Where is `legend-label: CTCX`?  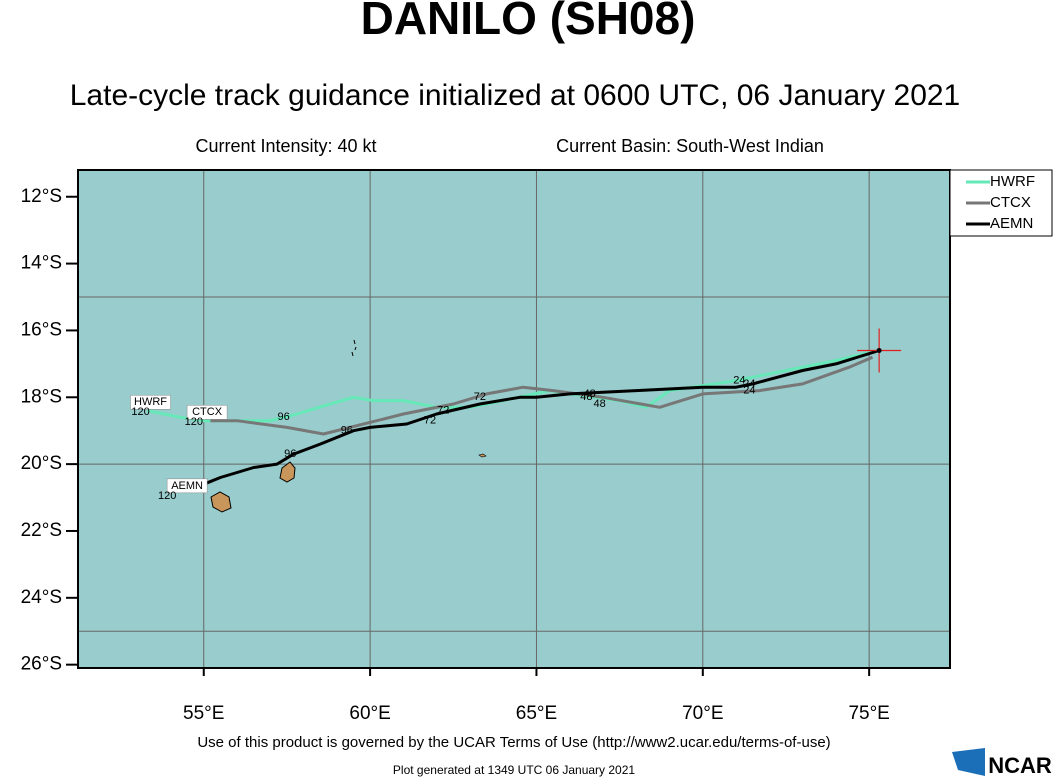
legend-label: CTCX is located at coordinates (1010, 202).